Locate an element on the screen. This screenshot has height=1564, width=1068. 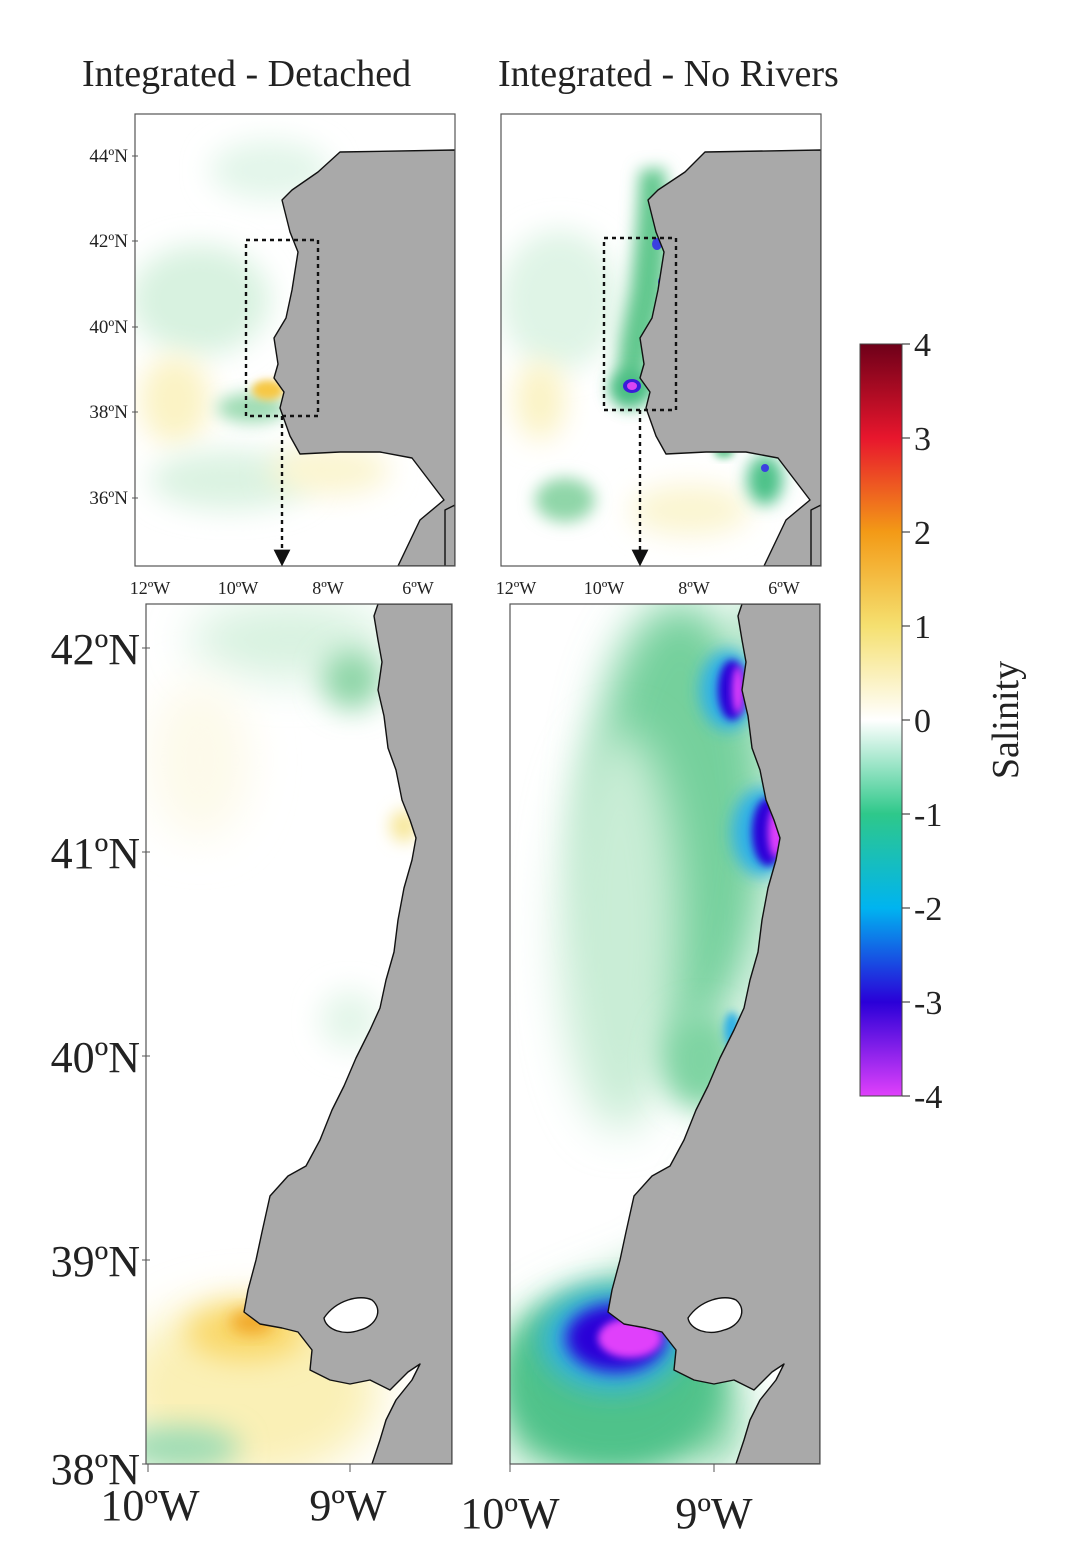
colorbar-tick-label: 4 is located at coordinates (922, 345).